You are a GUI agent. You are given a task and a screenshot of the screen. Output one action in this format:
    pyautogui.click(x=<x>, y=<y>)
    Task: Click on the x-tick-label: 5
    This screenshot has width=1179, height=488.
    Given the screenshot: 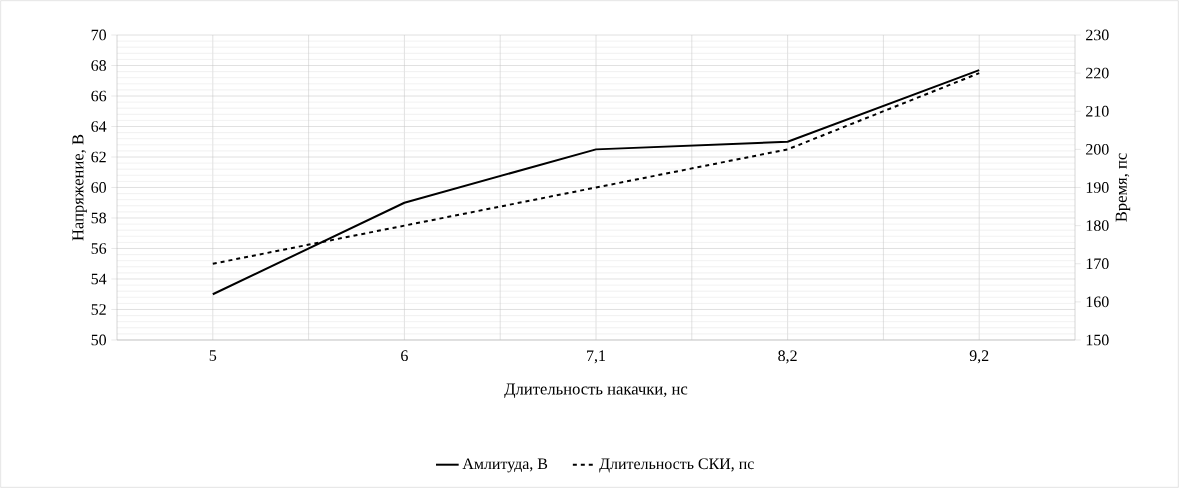 What is the action you would take?
    pyautogui.click(x=213, y=355)
    